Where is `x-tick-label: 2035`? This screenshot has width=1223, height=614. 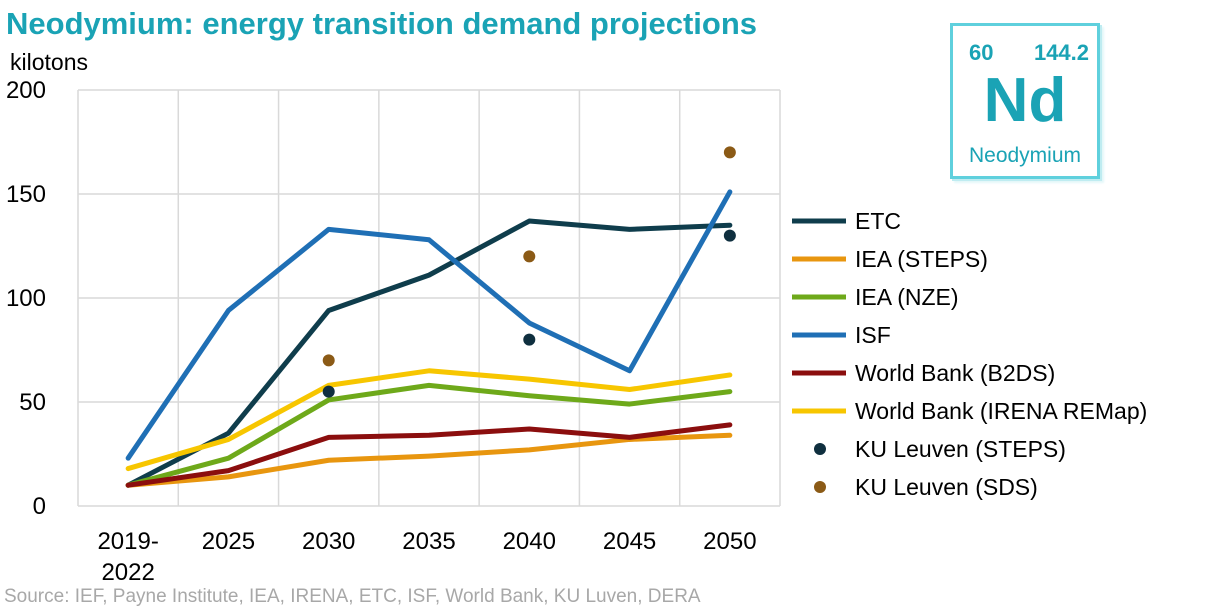
x-tick-label: 2035 is located at coordinates (428, 541).